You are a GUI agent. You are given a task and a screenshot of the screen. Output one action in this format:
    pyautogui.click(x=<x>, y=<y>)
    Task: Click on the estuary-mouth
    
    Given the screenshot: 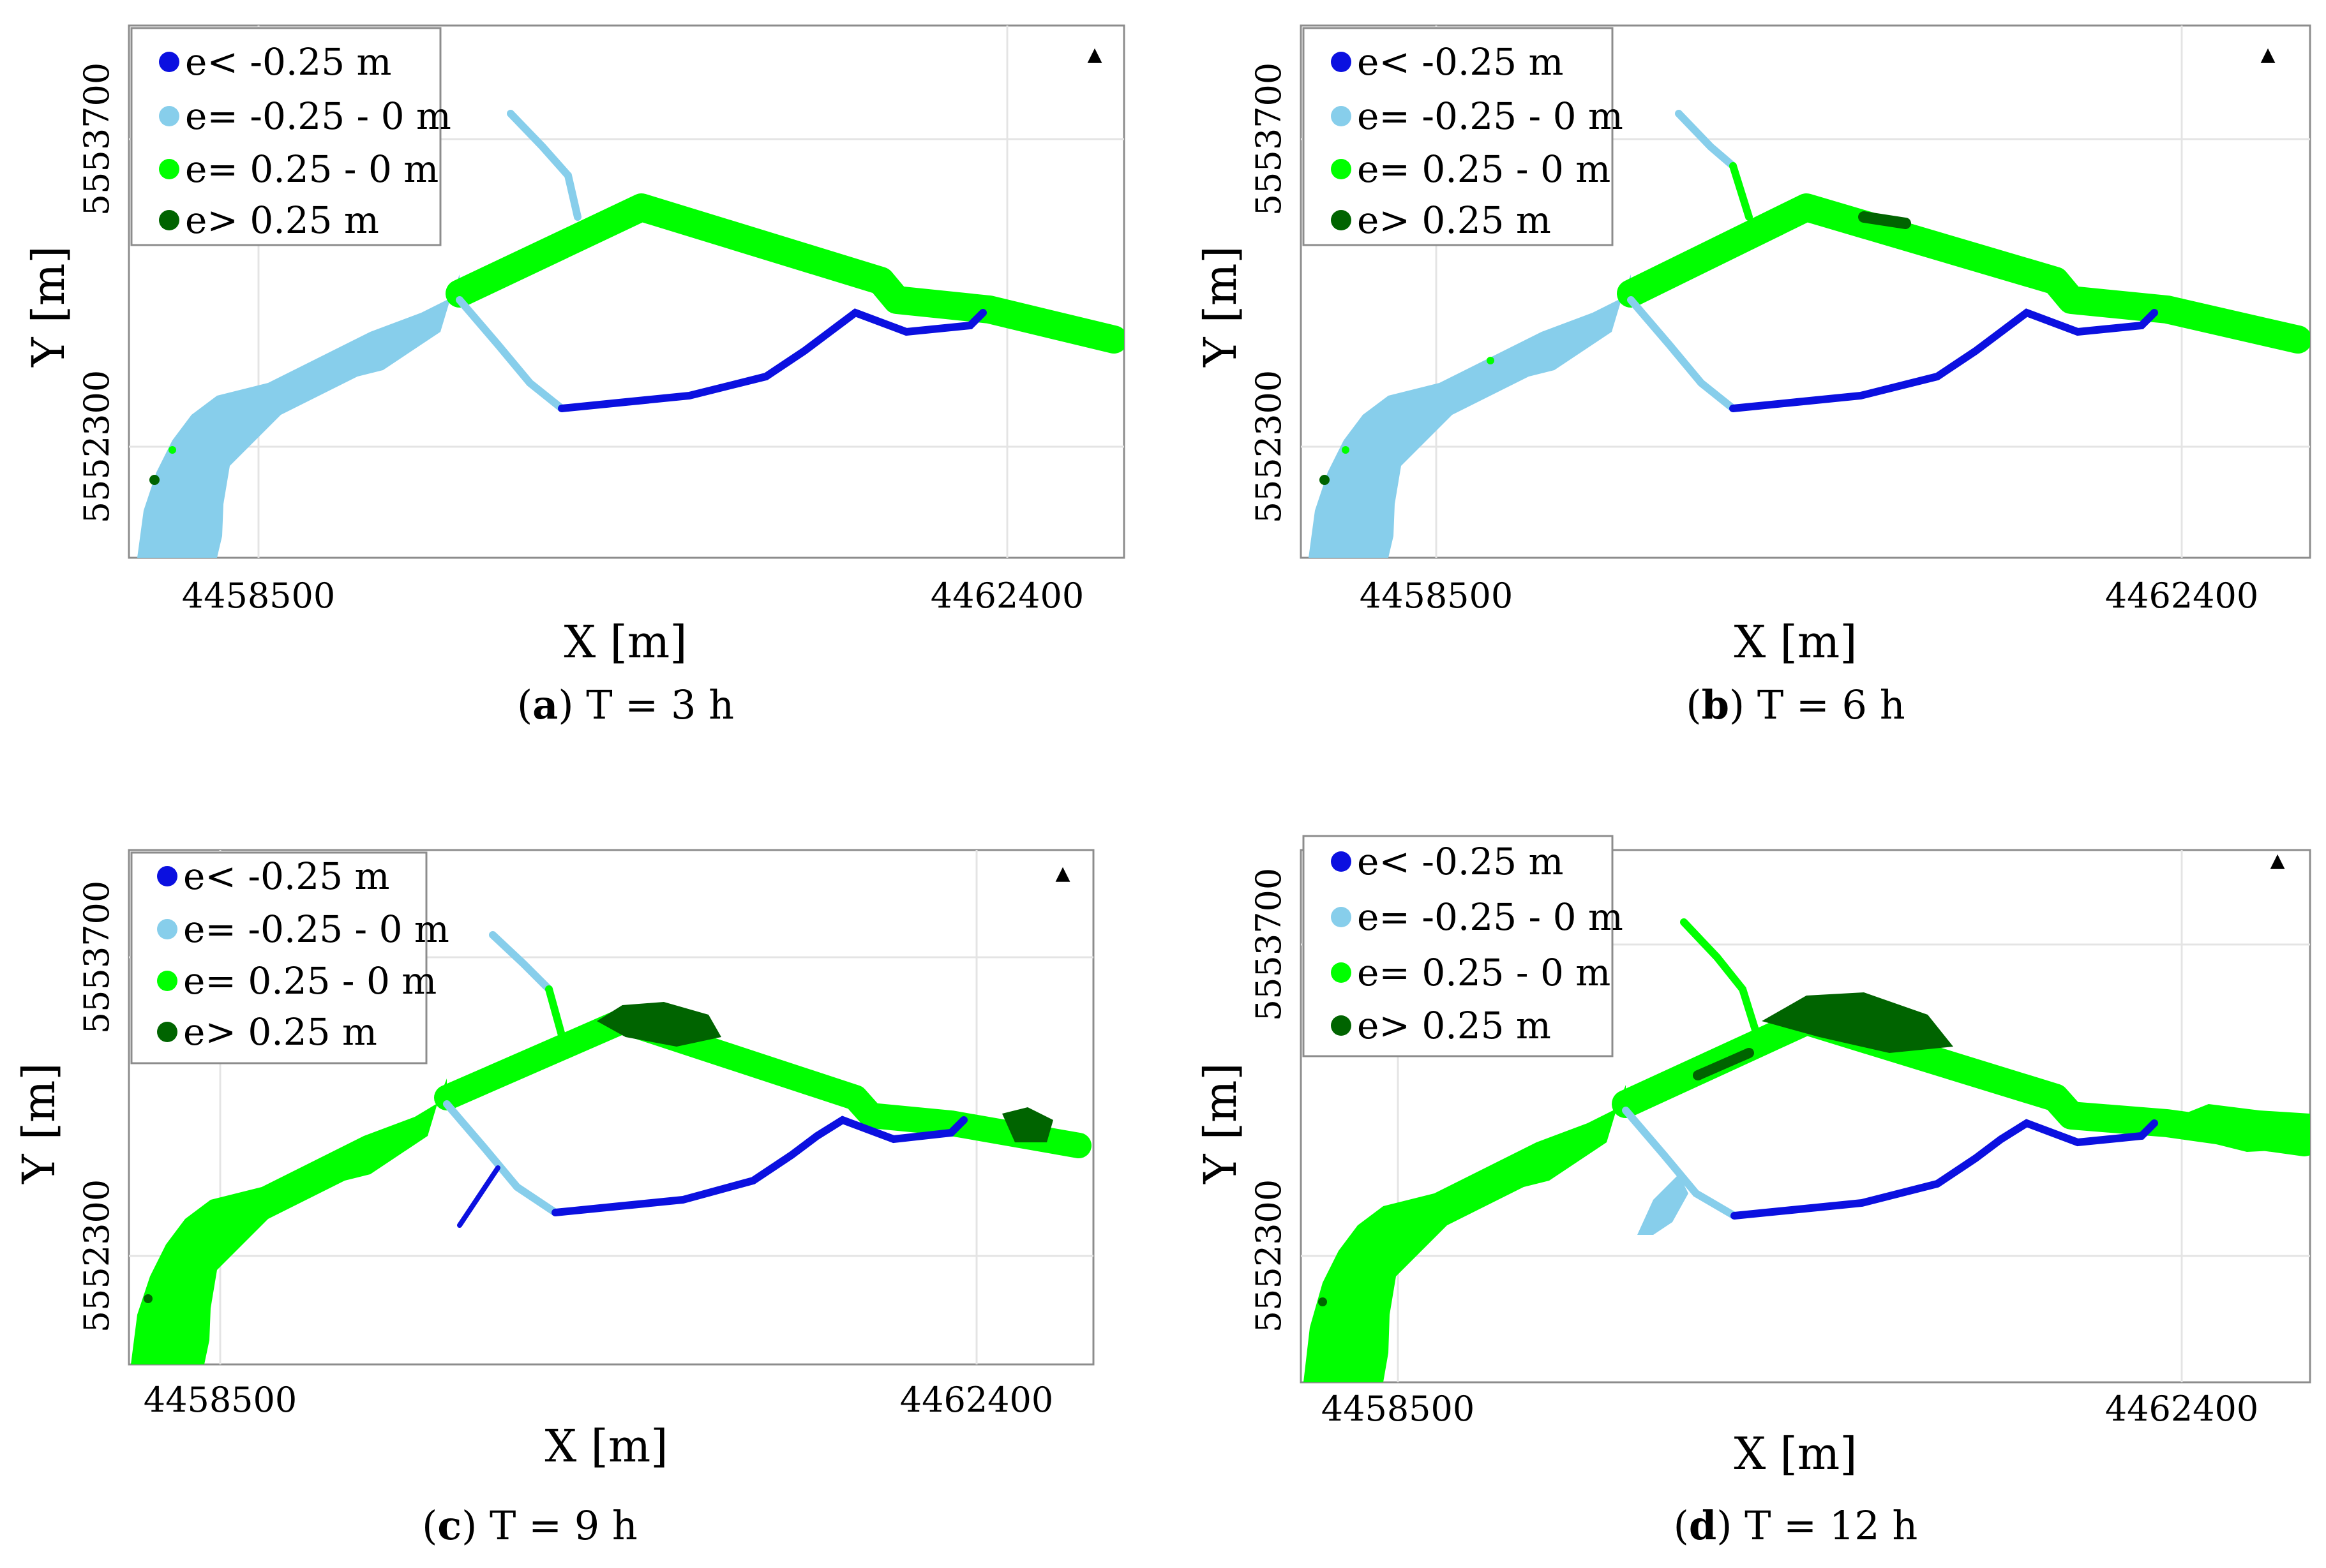 What is the action you would take?
    pyautogui.click(x=2243, y=1128)
    